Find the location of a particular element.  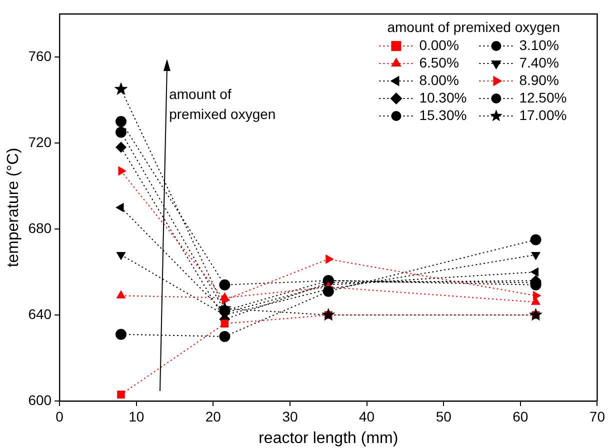

legend-label: 6.50% is located at coordinates (439, 62).